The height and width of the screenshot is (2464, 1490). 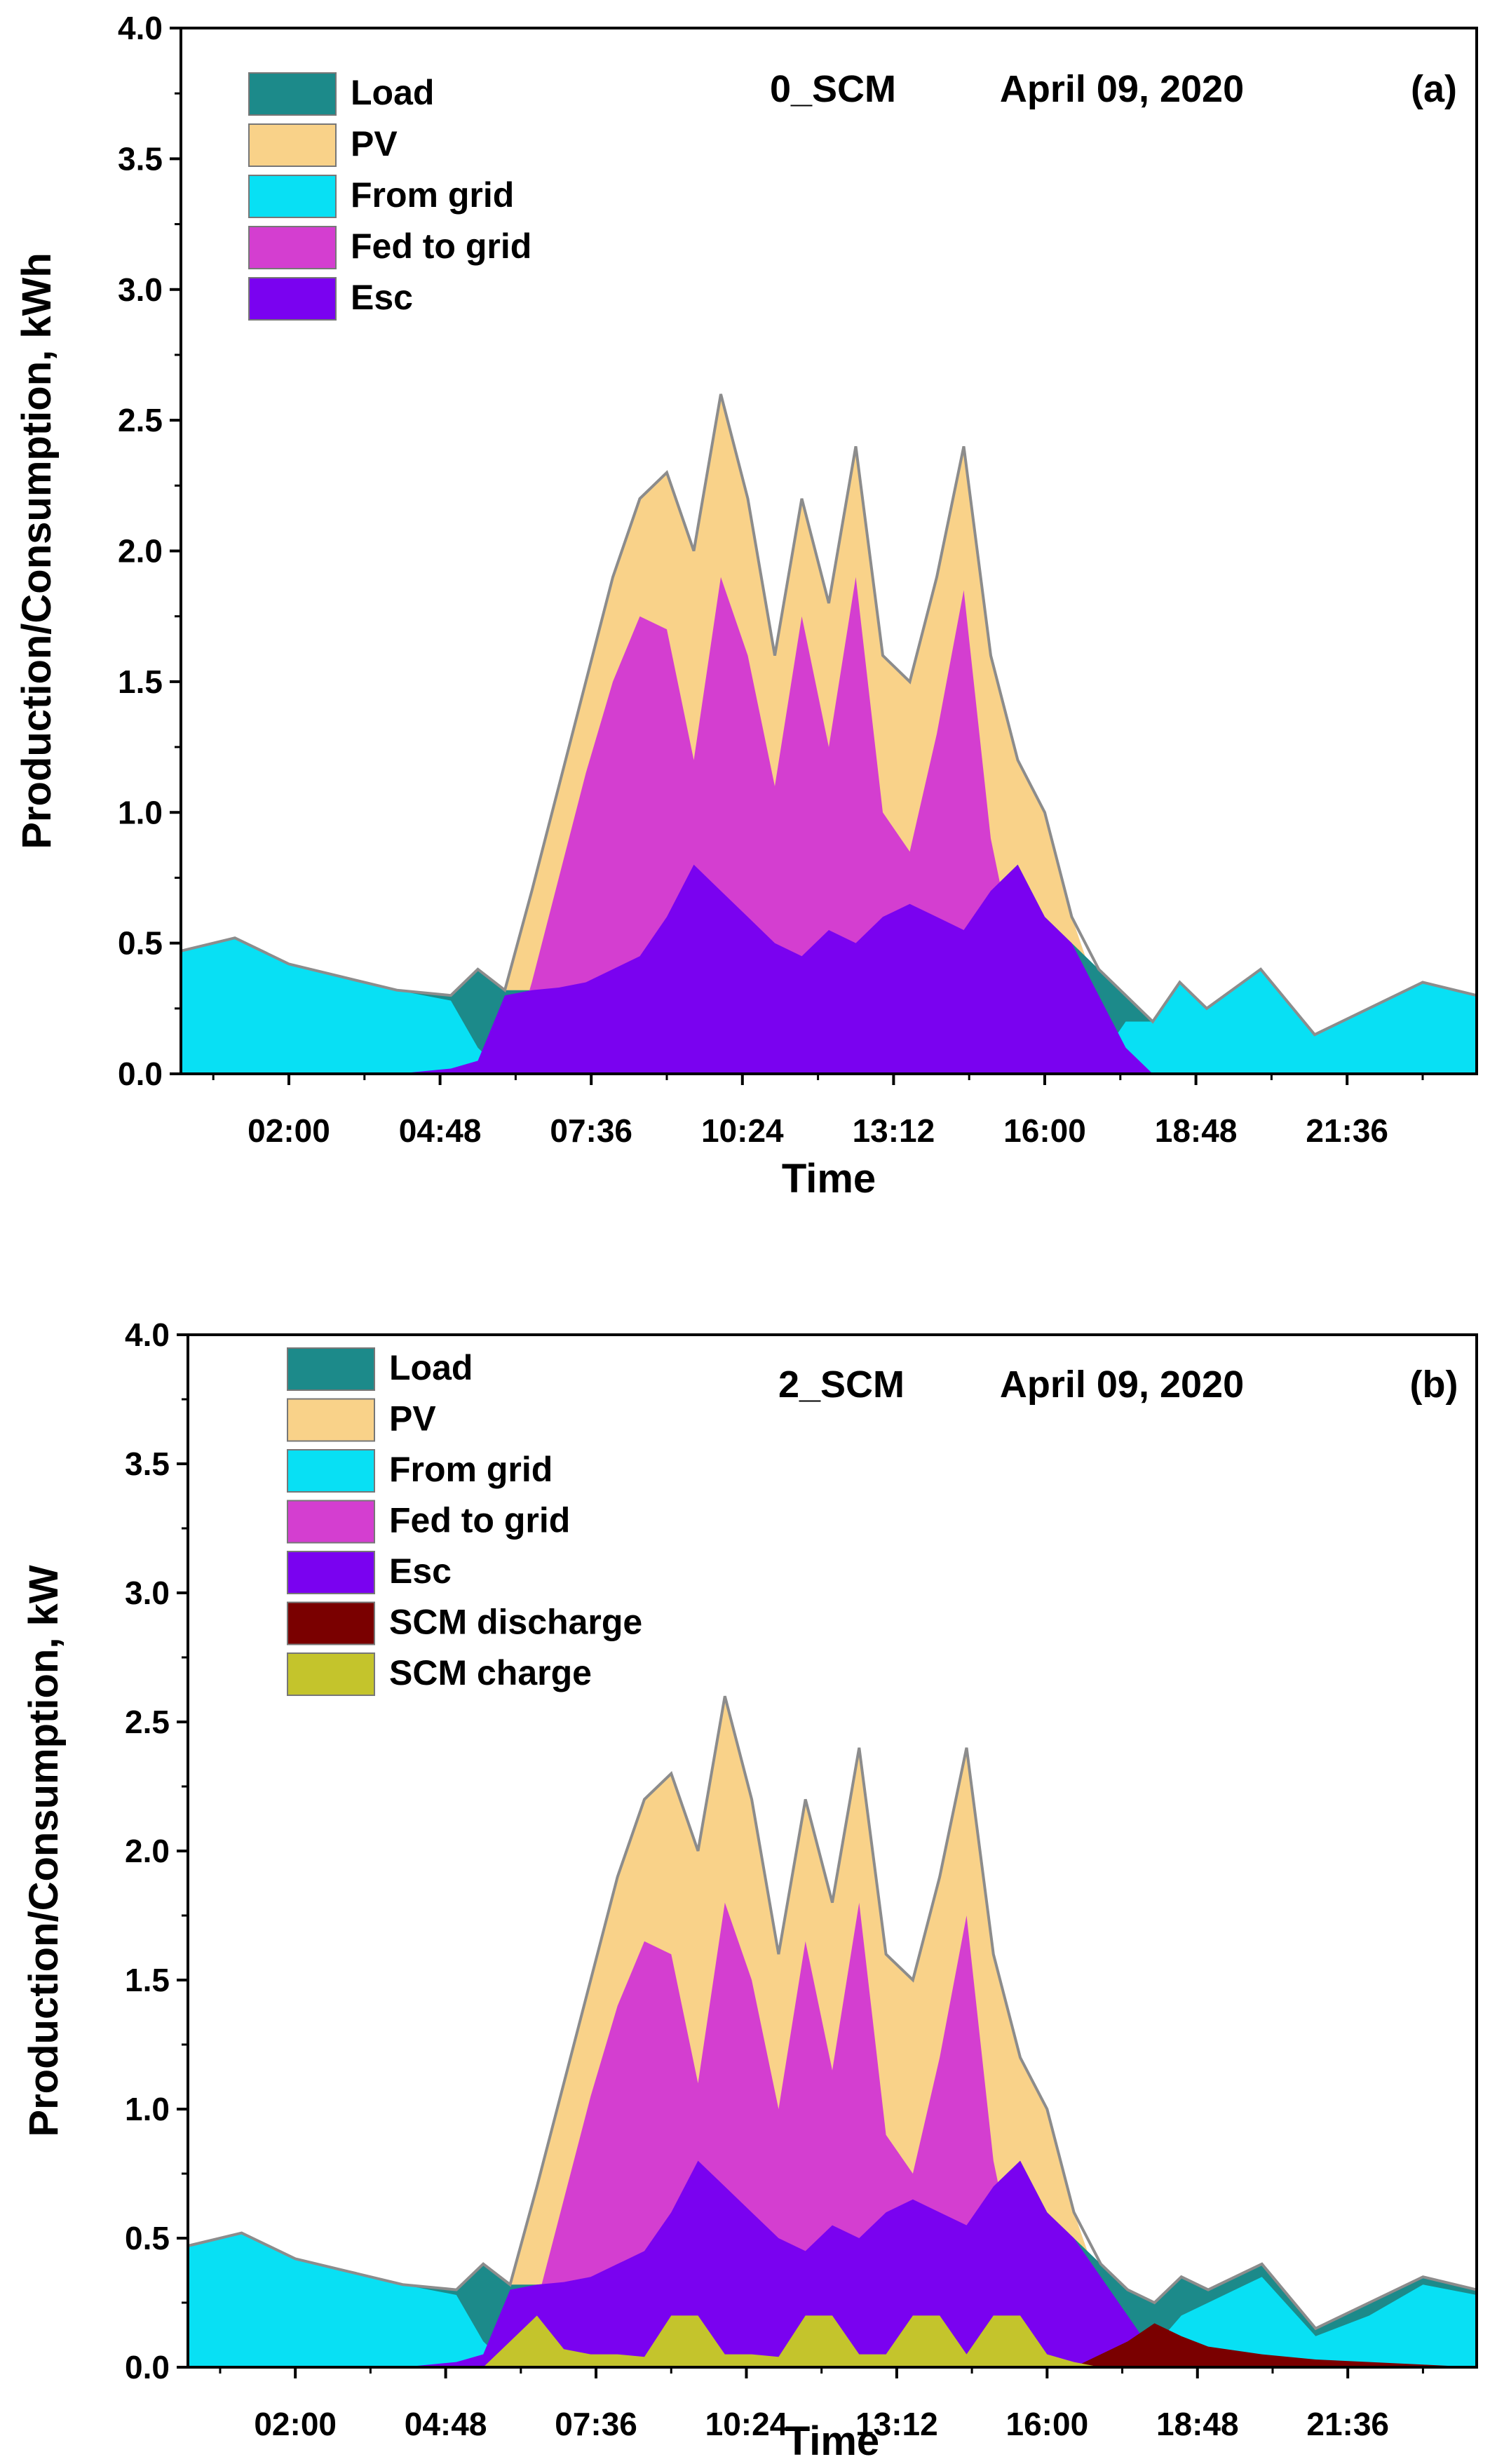 I want to click on legend-a: Load PV From grid Fed to grid Esc, so click(x=389, y=197).